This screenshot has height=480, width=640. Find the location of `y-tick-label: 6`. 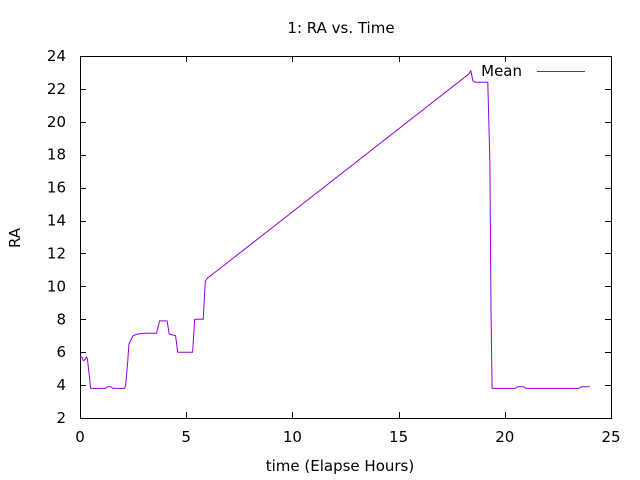

y-tick-label: 6 is located at coordinates (61, 352).